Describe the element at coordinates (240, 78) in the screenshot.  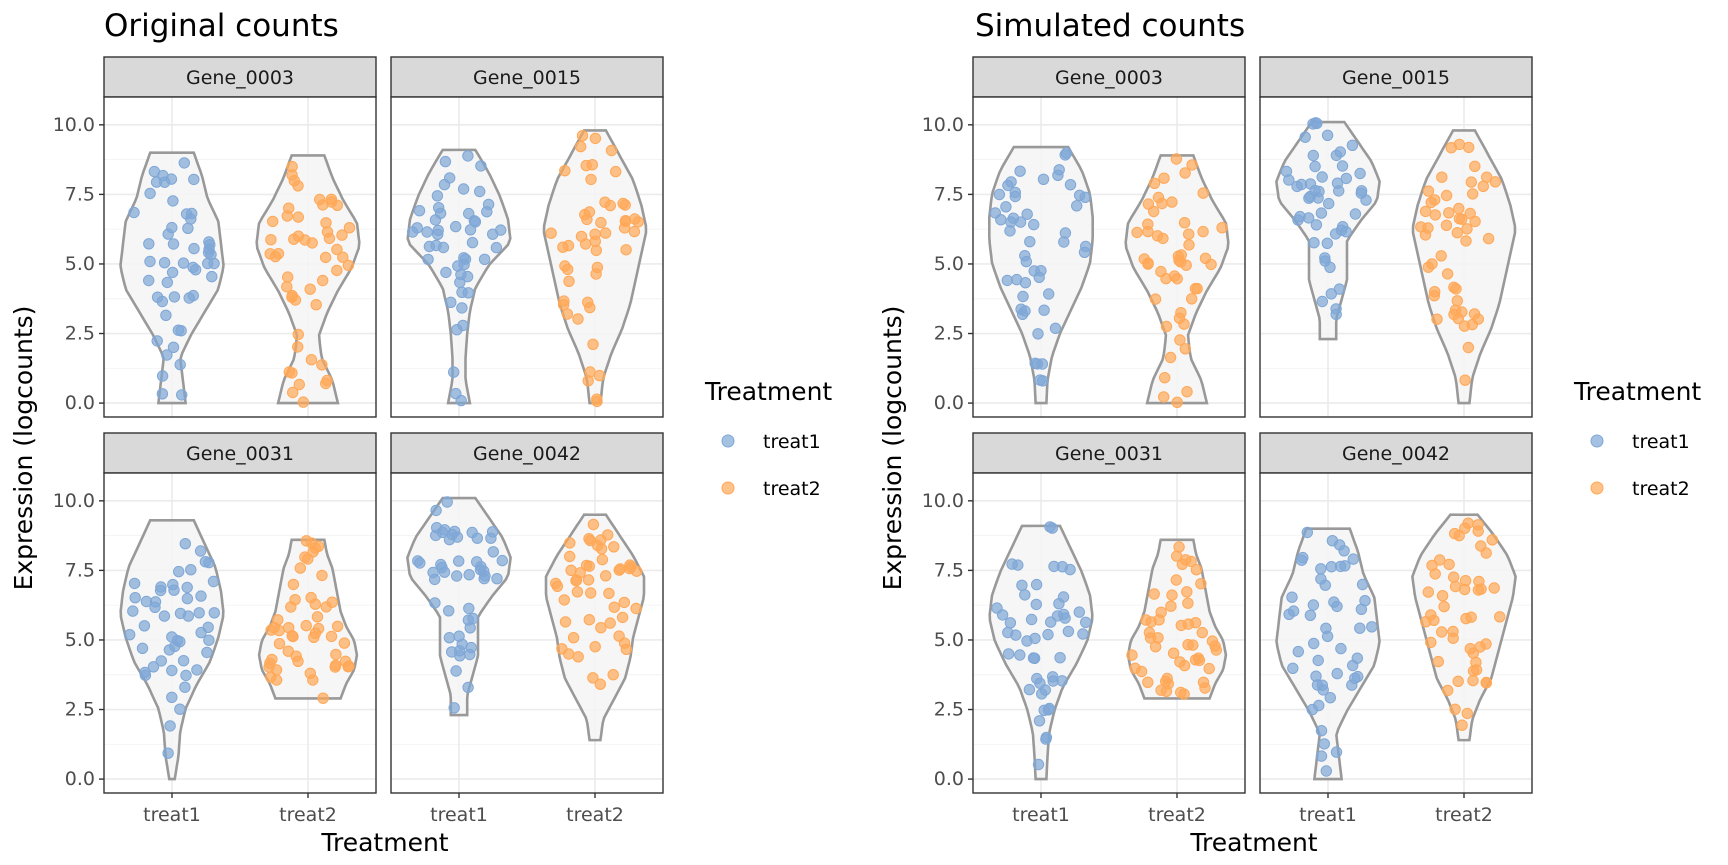
I see `facet-strip-label: Gene_0003` at that location.